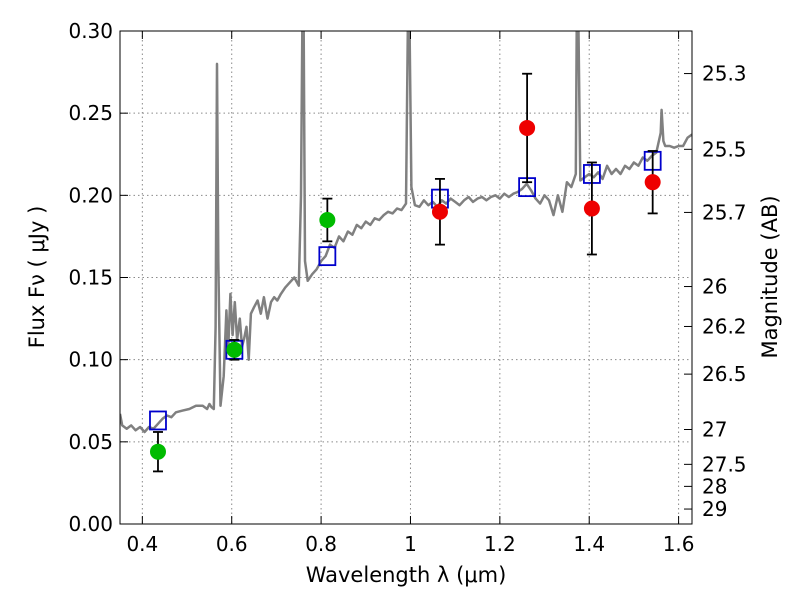 This screenshot has width=800, height=600. Describe the element at coordinates (724, 212) in the screenshot. I see `y2-tick-label: 25.7` at that location.